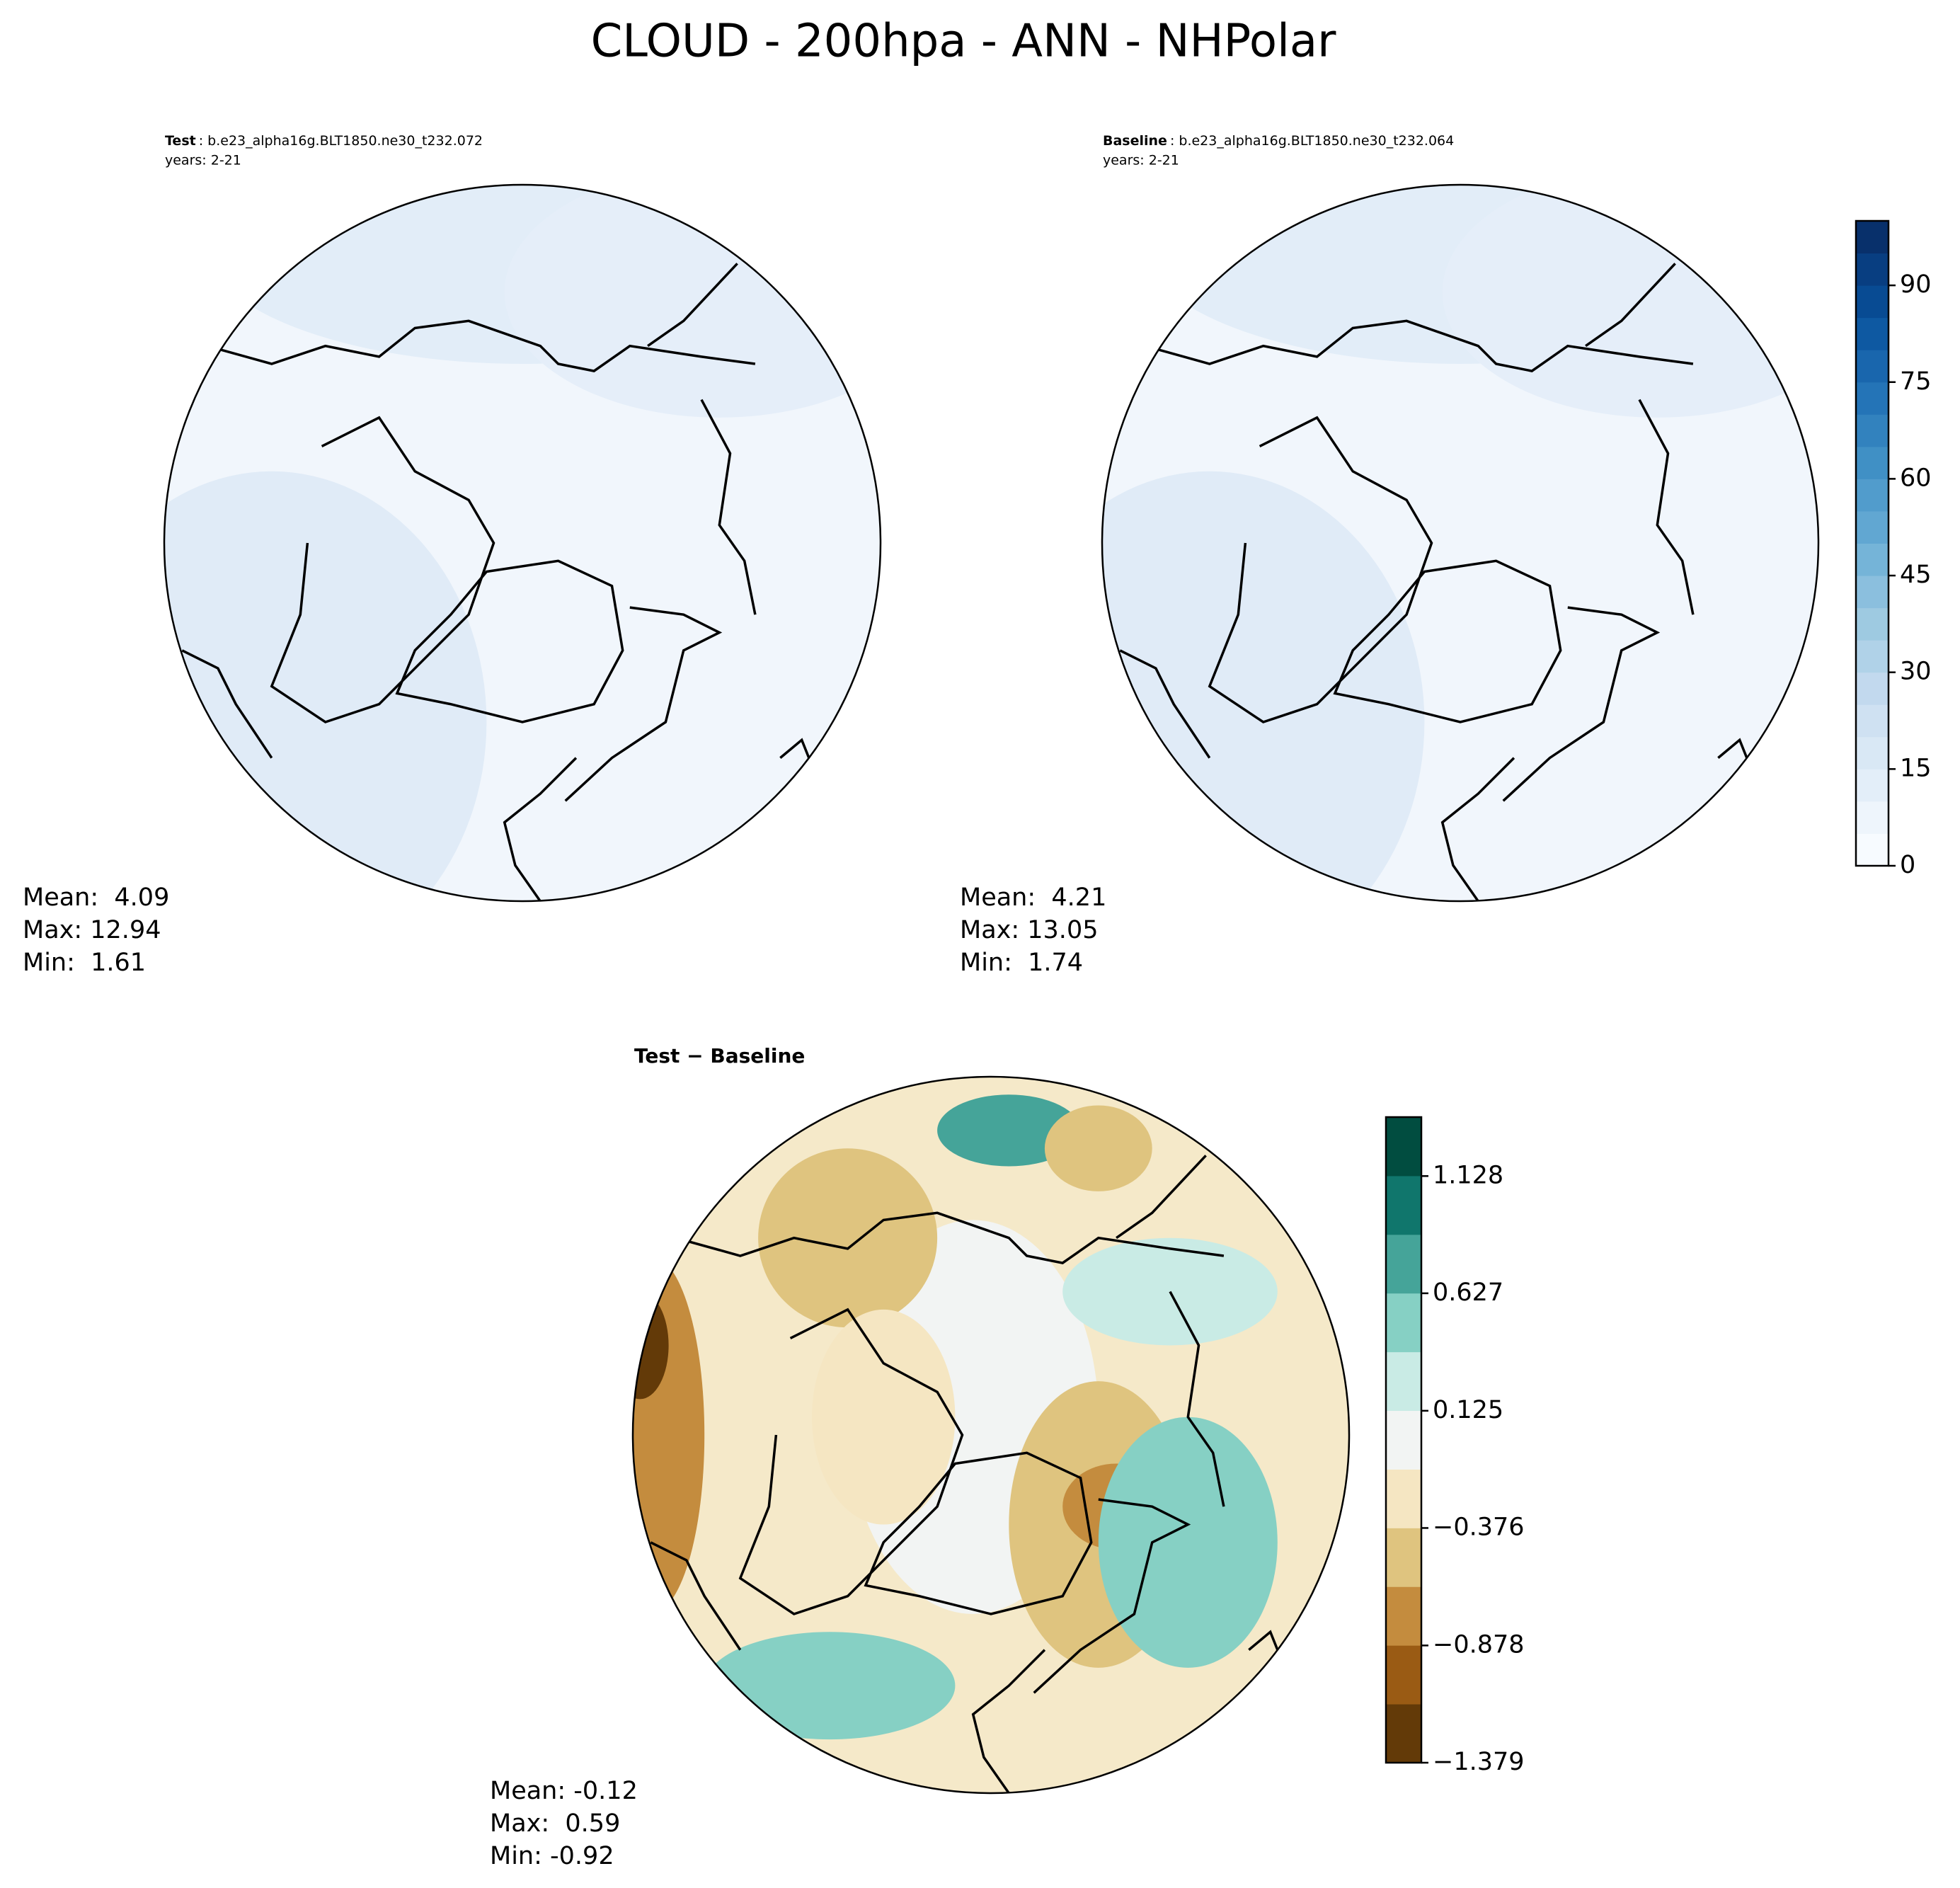  What do you see at coordinates (1916, 575) in the screenshot?
I see `colorbar-tick-label: 45` at bounding box center [1916, 575].